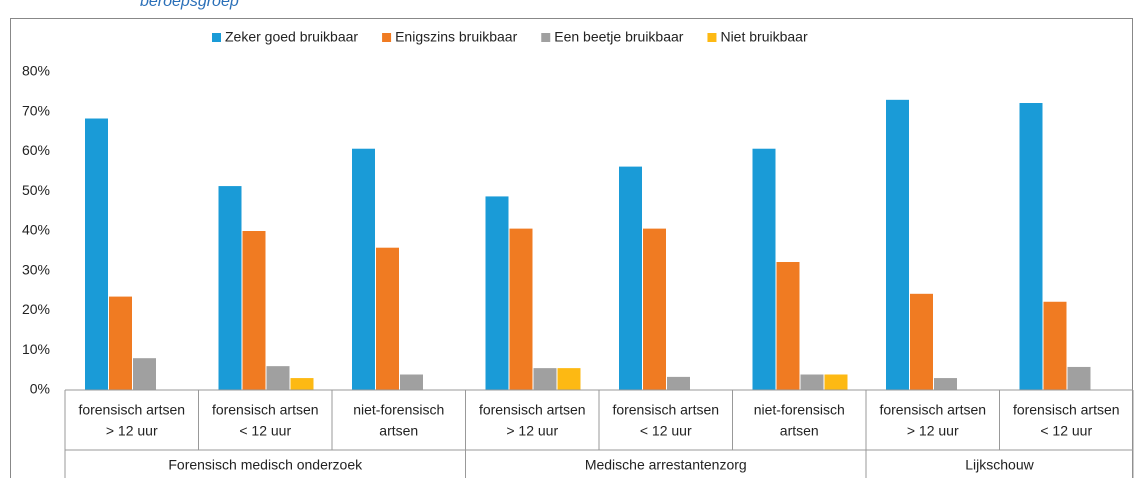 The height and width of the screenshot is (478, 1139). What do you see at coordinates (456, 37) in the screenshot?
I see `legend-label: Enigszins bruikbaar` at bounding box center [456, 37].